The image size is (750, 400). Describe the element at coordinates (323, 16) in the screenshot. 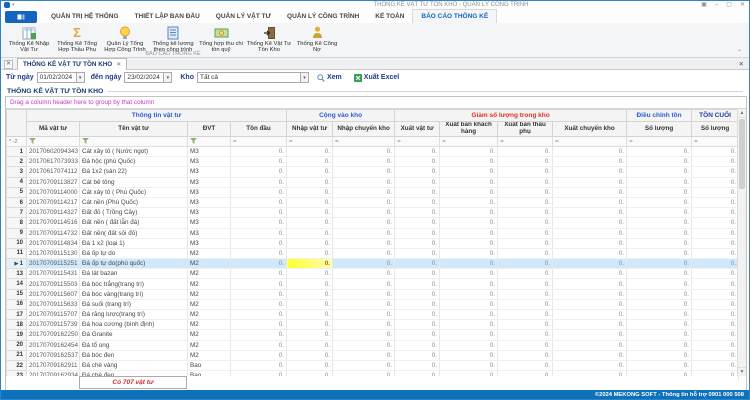

I see `ribbon-tab: QUẢN LÝ CÔNG TRÌNH` at that location.